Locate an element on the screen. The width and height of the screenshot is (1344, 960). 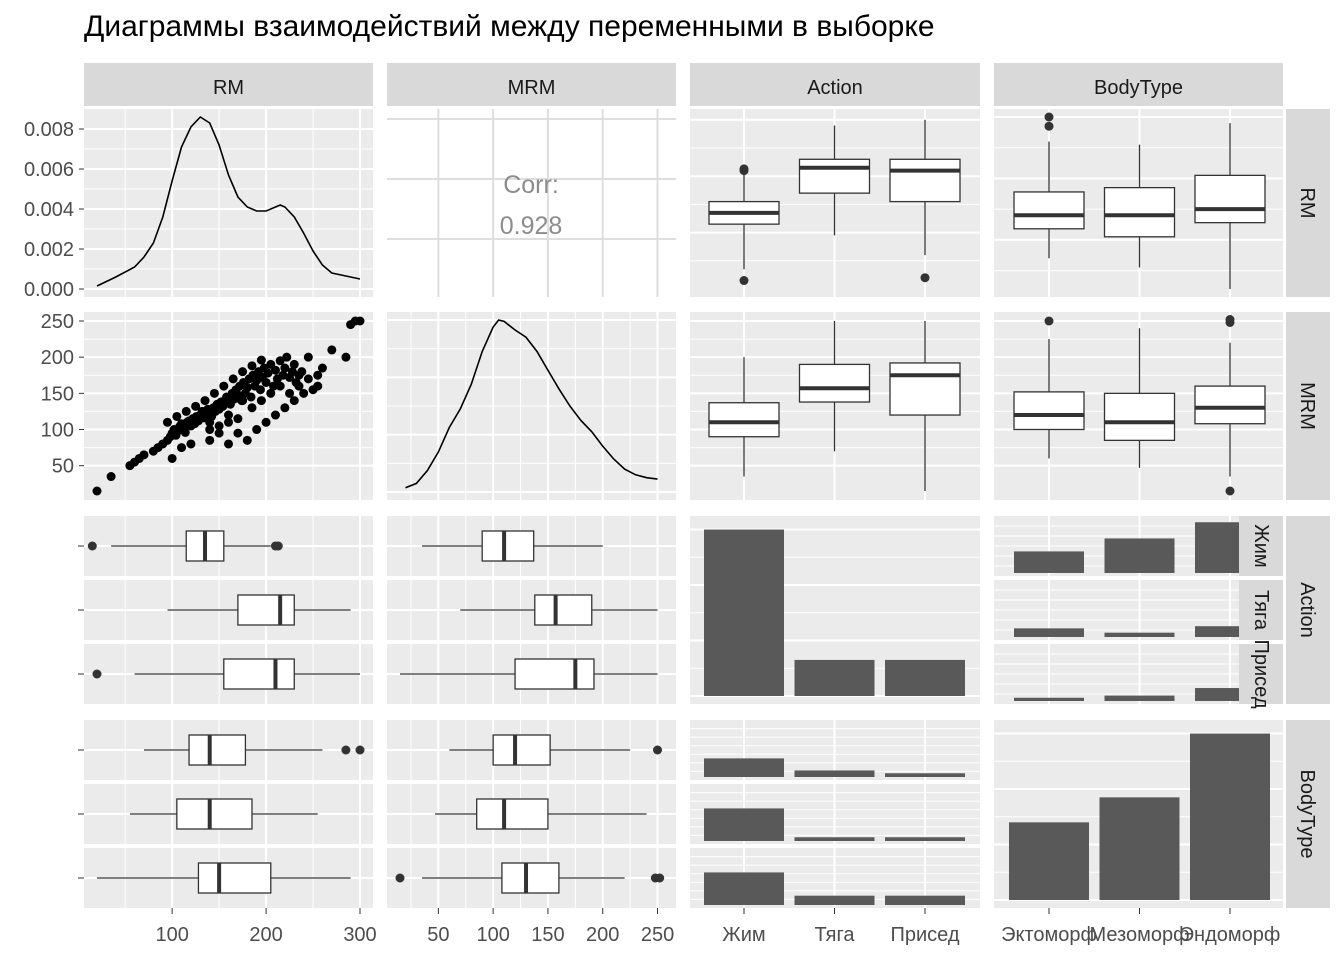
inner-strip-label: Тяга is located at coordinates (1261, 610).